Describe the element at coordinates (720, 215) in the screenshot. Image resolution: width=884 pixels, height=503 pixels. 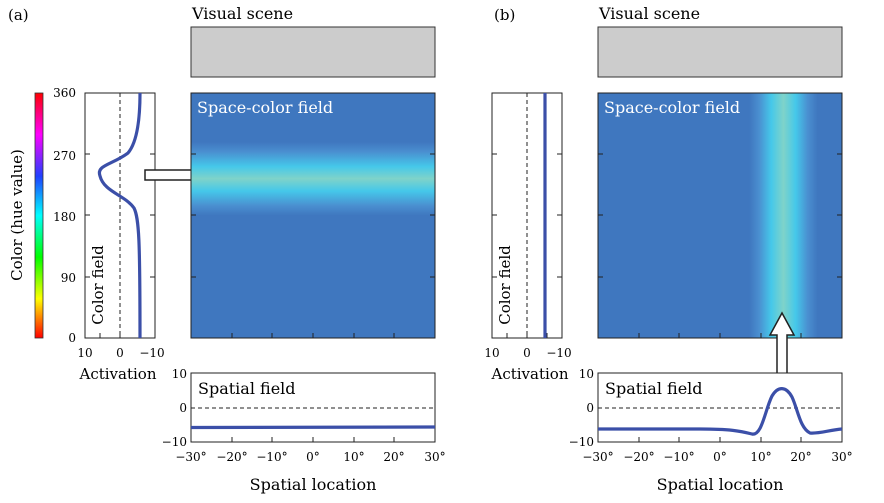
I see `panel-b-space-color-field` at that location.